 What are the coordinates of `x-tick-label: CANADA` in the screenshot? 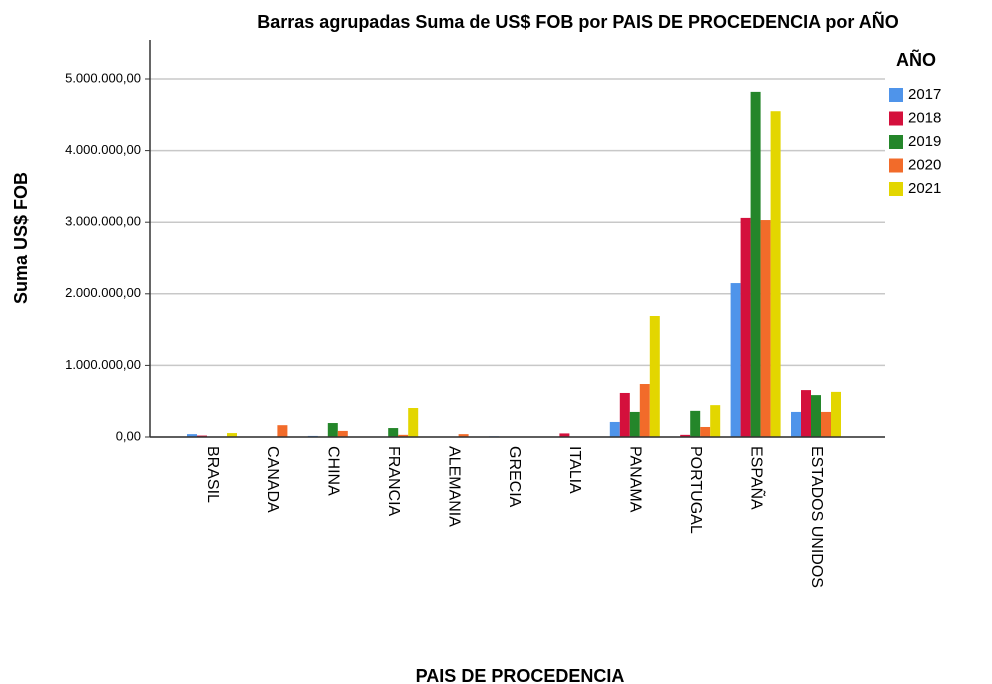 It's located at (272, 479).